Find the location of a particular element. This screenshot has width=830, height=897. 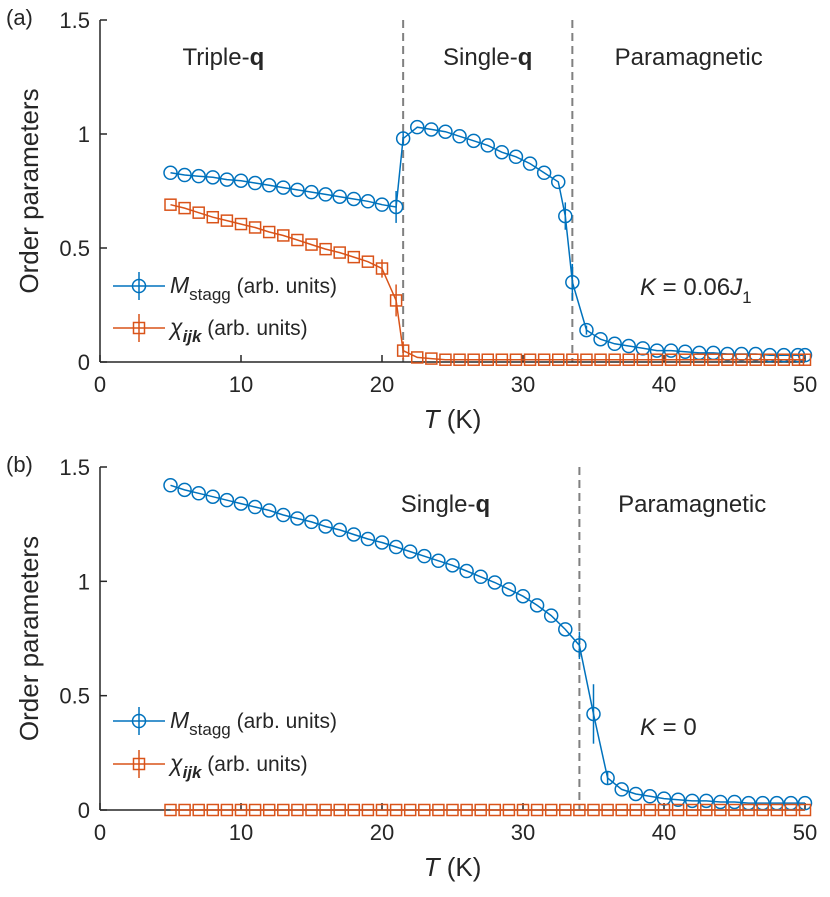

x-axis-var: T is located at coordinates (433, 419).